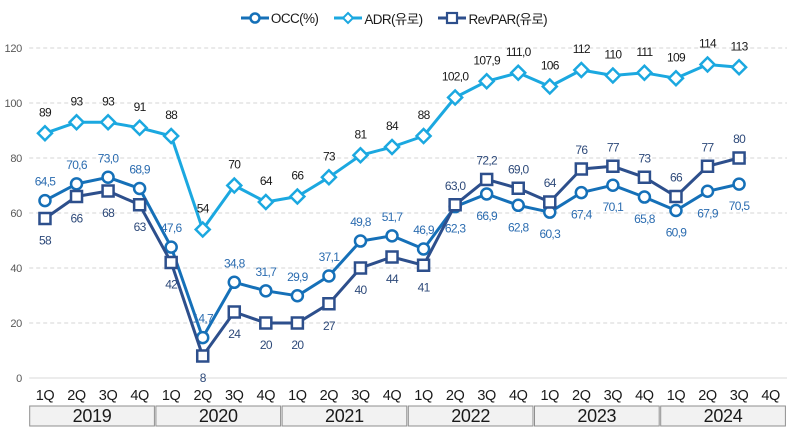 The width and height of the screenshot is (788, 439). What do you see at coordinates (360, 290) in the screenshot?
I see `data-label-revpar: 40` at bounding box center [360, 290].